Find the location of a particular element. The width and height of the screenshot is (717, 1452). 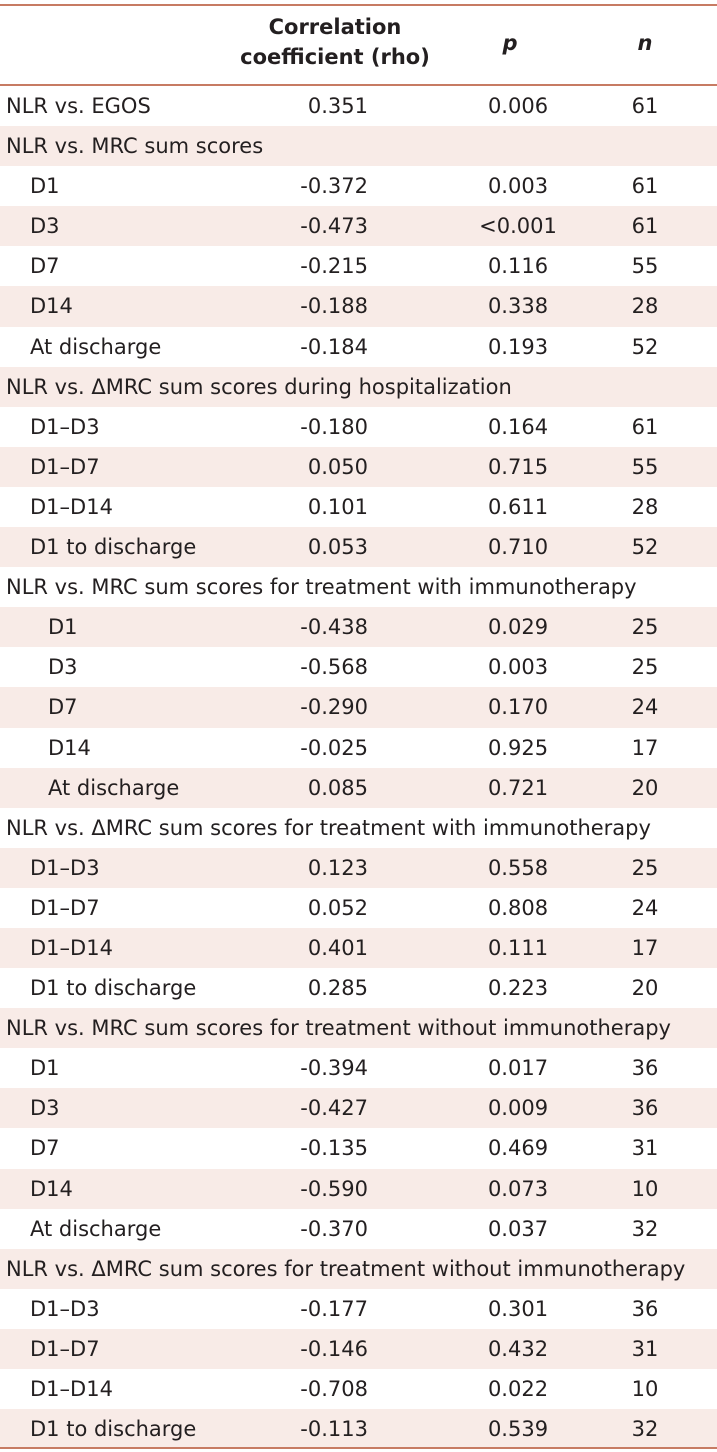

row-n: 20 is located at coordinates (645, 787).